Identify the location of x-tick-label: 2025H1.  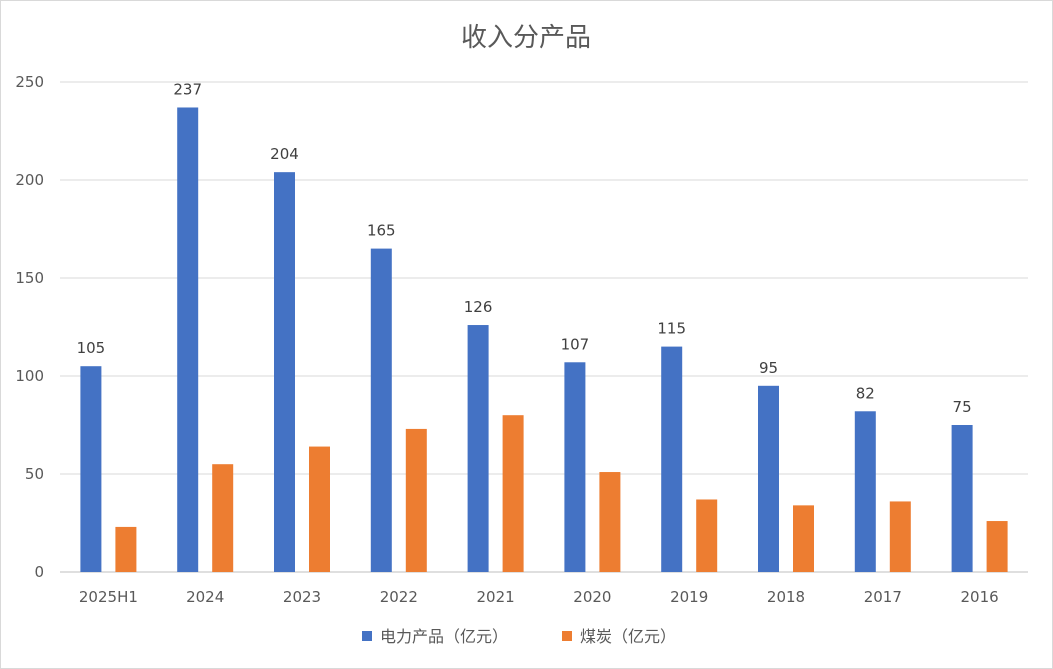
(108, 597).